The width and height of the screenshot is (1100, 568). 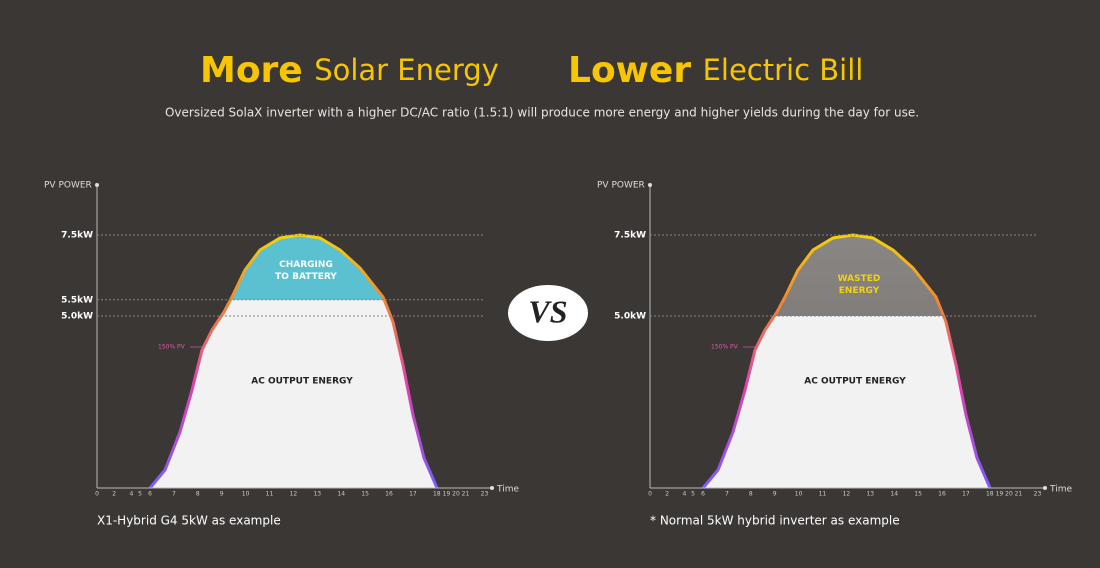 What do you see at coordinates (859, 279) in the screenshot?
I see `label-line: WASTED` at bounding box center [859, 279].